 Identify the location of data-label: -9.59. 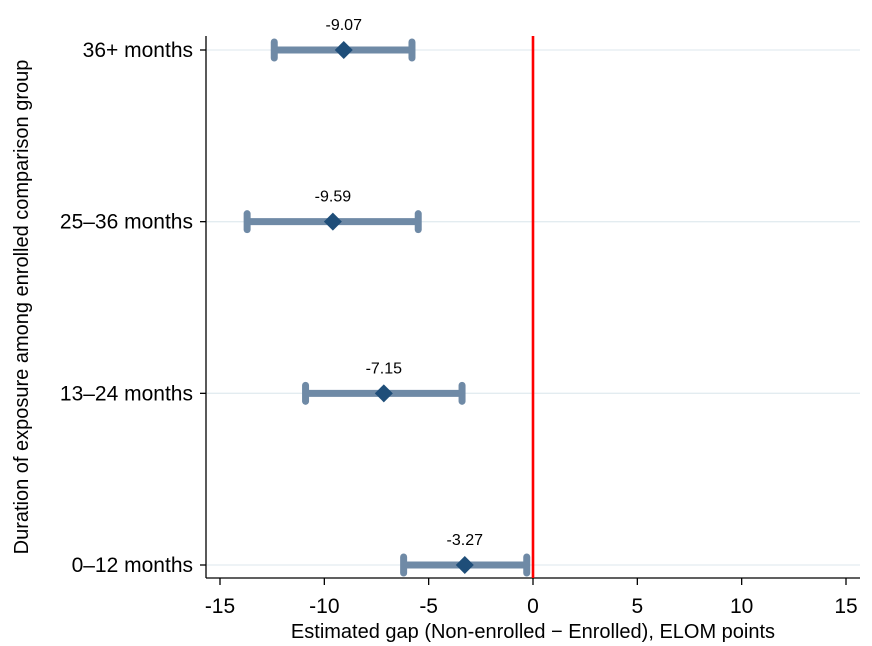
(333, 197).